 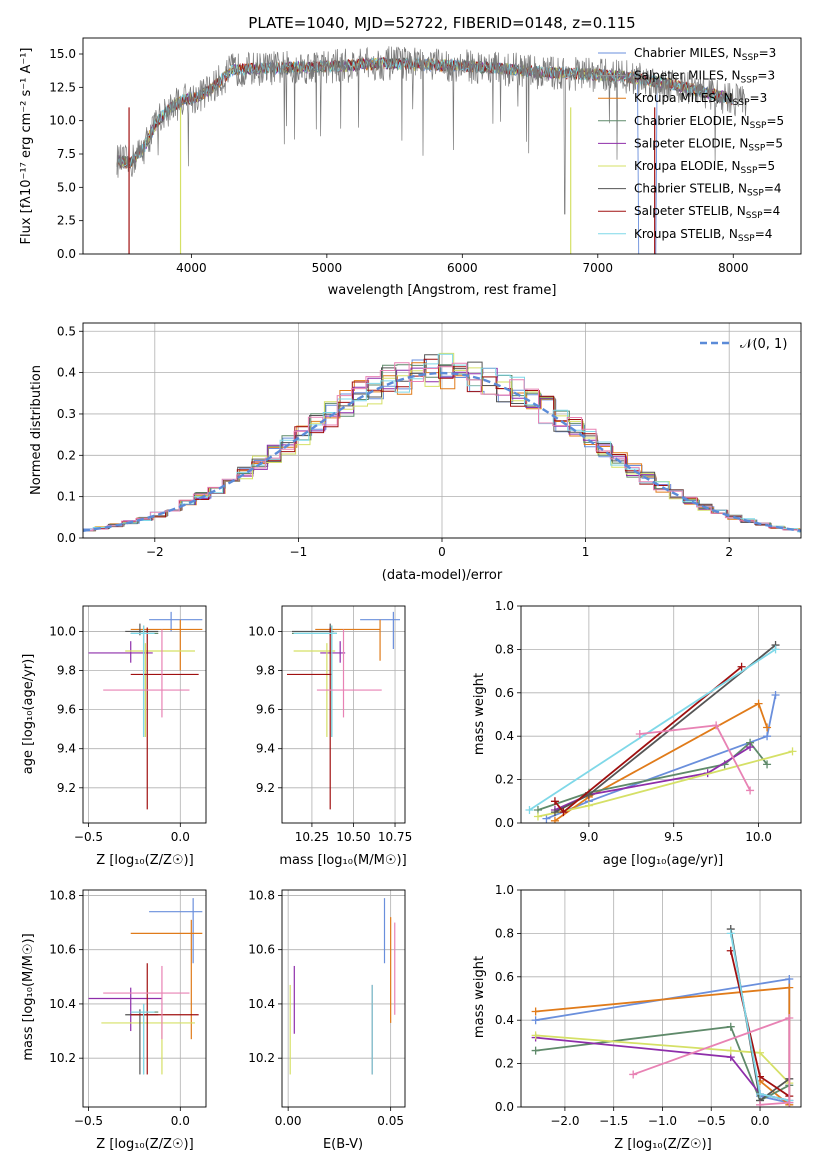 I want to click on age-mass-xlabel: mass [log₁₀(M/M☉)], so click(x=342, y=860).